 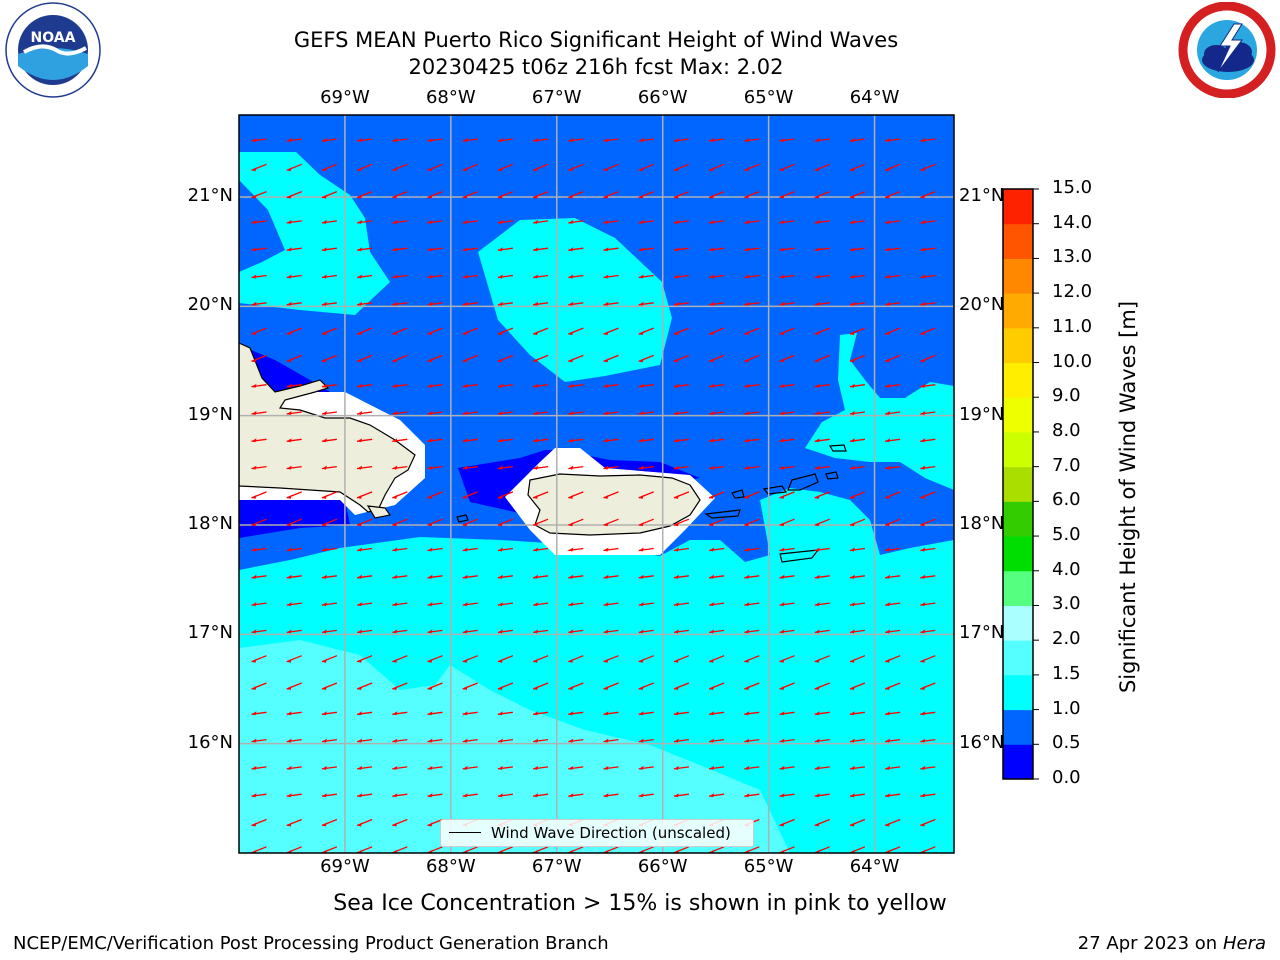 What do you see at coordinates (210, 195) in the screenshot?
I see `lat-label-left-0: 21°N` at bounding box center [210, 195].